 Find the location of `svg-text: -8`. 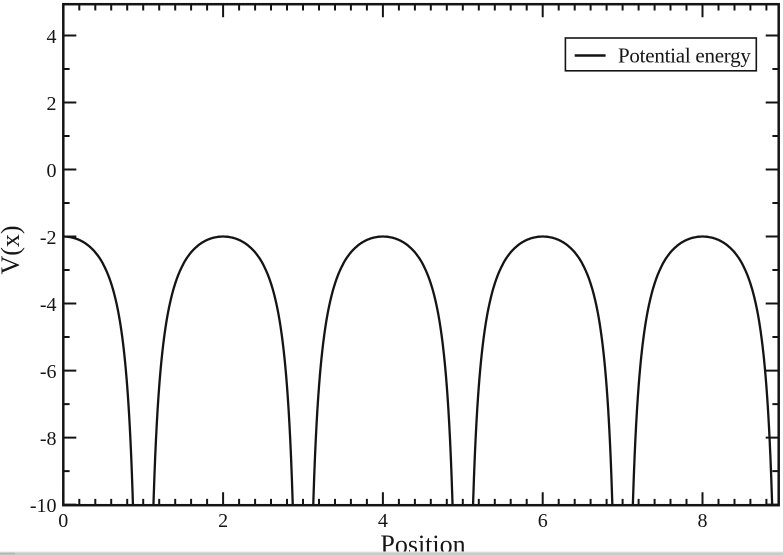

svg-text: -8 is located at coordinates (48, 439).